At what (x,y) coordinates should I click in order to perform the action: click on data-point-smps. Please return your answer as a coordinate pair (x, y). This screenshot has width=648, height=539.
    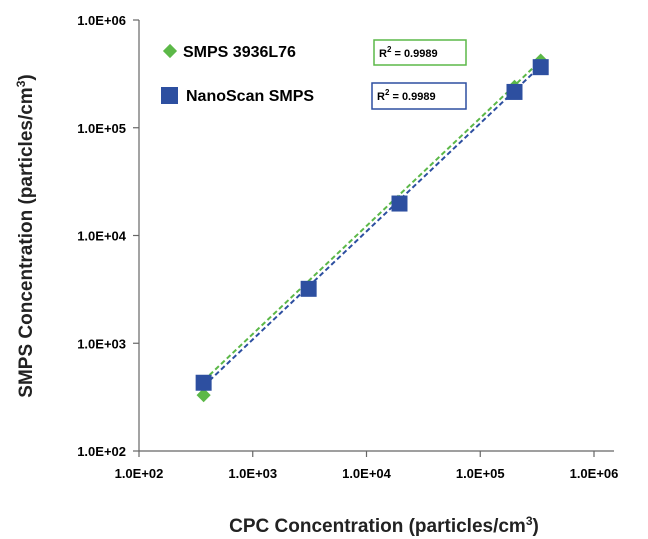
    Looking at the image, I should click on (203, 395).